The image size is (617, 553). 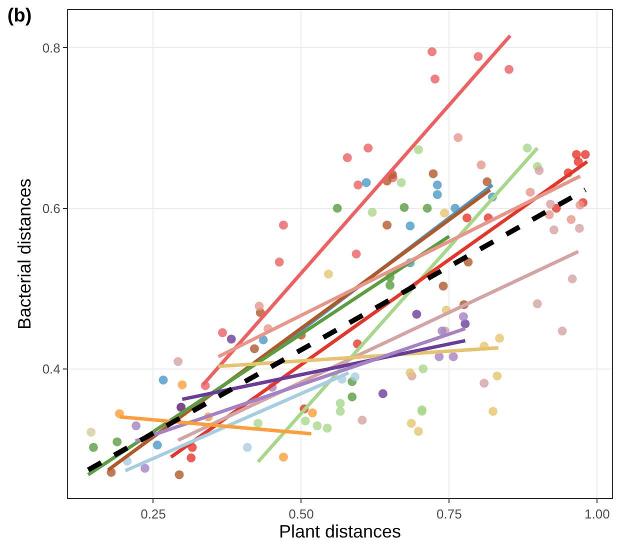 What do you see at coordinates (51, 208) in the screenshot?
I see `y-tick-label: 0.6` at bounding box center [51, 208].